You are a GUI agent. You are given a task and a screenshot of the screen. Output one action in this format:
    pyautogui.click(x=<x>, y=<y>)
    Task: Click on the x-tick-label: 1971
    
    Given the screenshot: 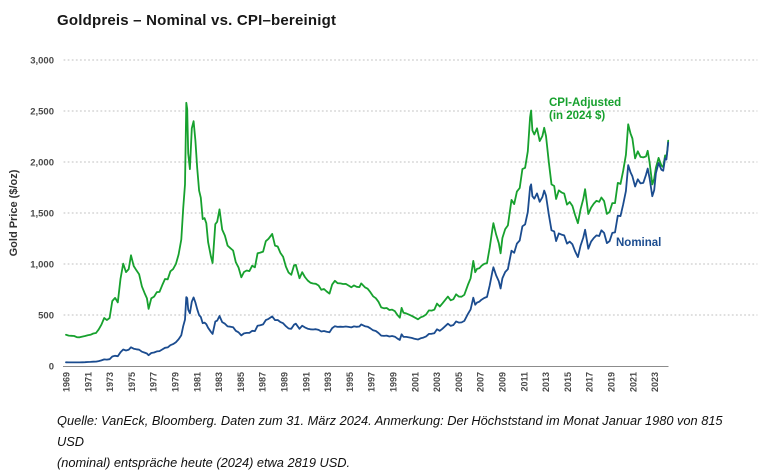 What is the action you would take?
    pyautogui.click(x=88, y=382)
    